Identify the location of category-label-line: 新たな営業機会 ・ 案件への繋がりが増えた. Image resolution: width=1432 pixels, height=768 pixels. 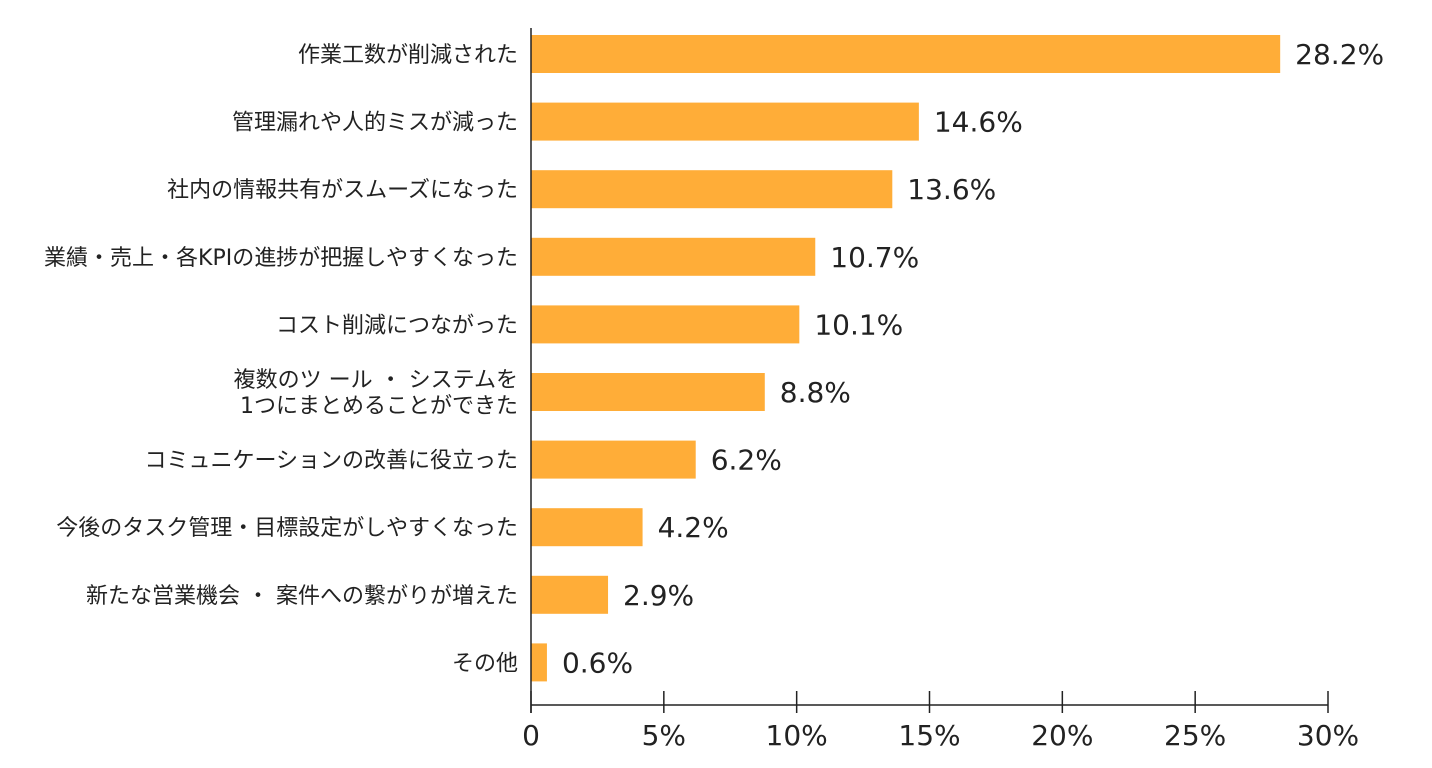
(302, 596).